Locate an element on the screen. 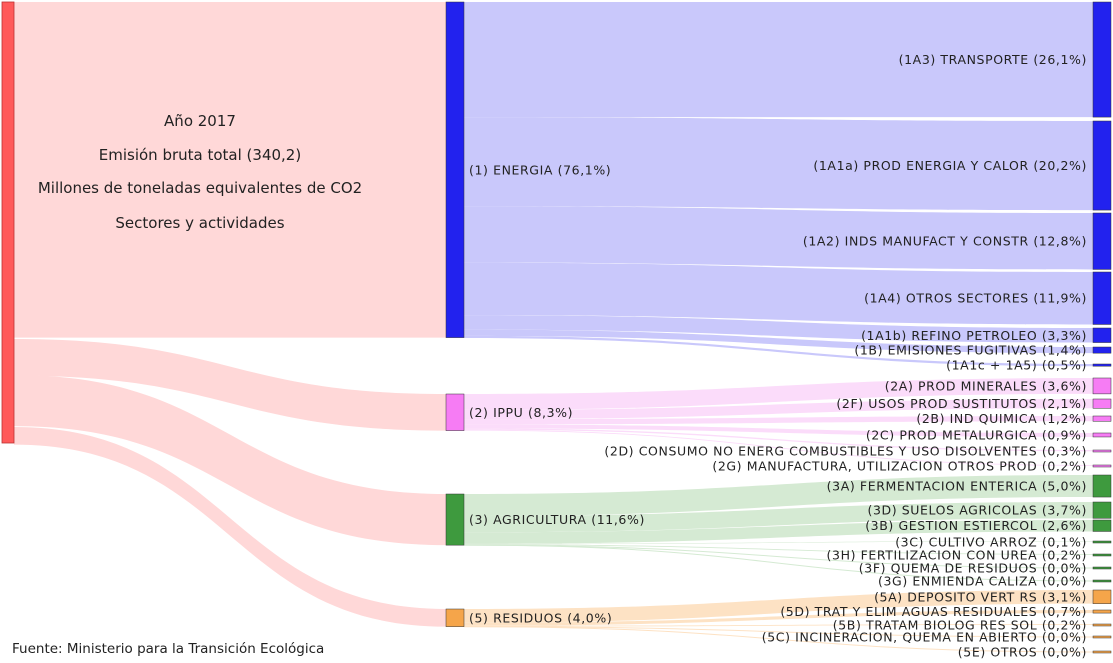  activity-label-3-1: (3A) FERMENTACION ENTERICA (5,0%) is located at coordinates (957, 486).